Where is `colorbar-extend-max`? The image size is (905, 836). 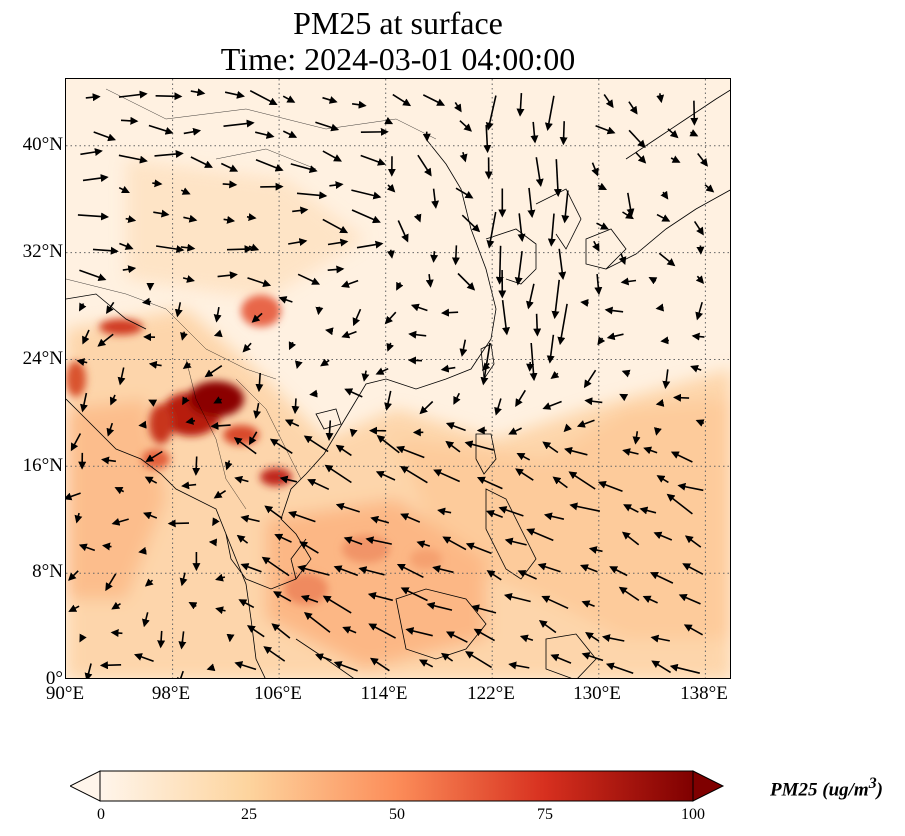 colorbar-extend-max is located at coordinates (708, 786).